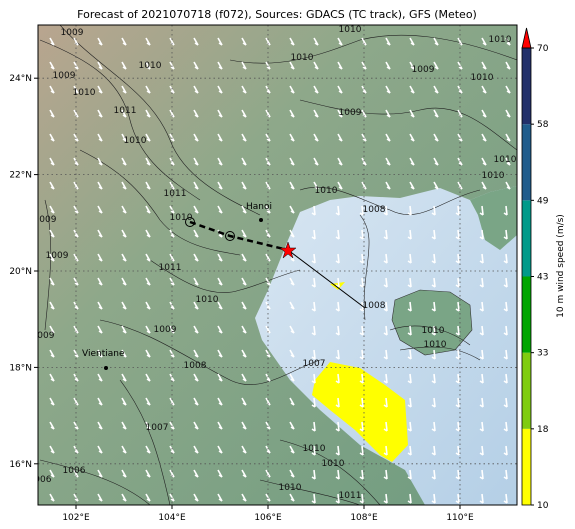 This screenshot has height=529, width=575. What do you see at coordinates (195, 366) in the screenshot?
I see `isobar-label: 1008` at bounding box center [195, 366].